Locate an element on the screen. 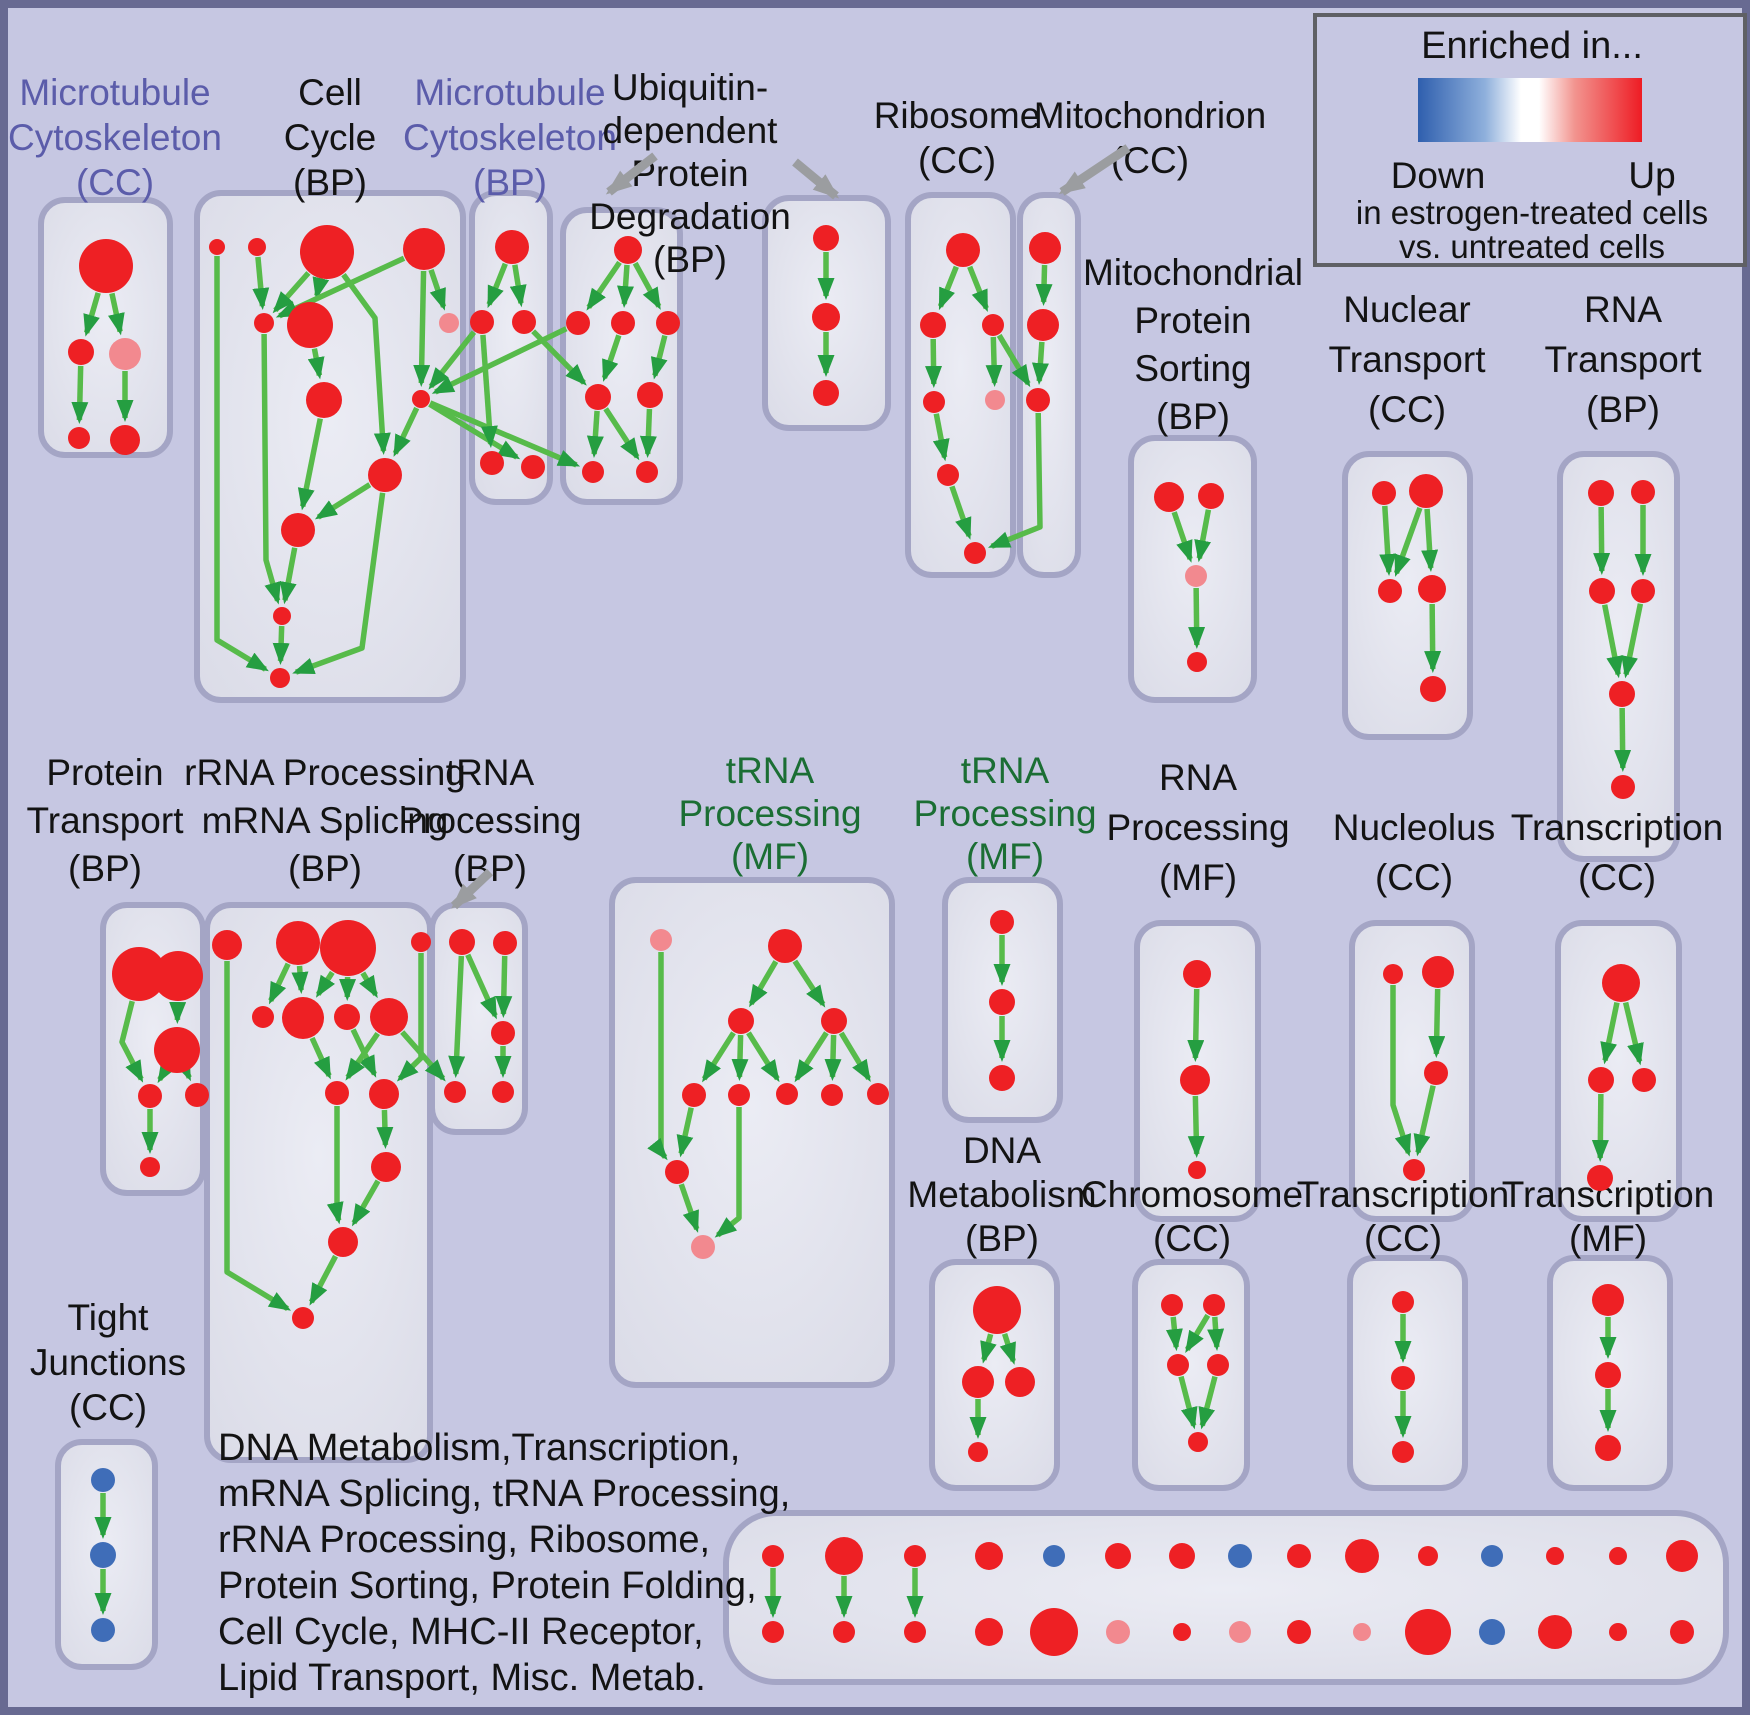 The height and width of the screenshot is (1715, 1750). gene-node-w1 is located at coordinates (103, 1480).